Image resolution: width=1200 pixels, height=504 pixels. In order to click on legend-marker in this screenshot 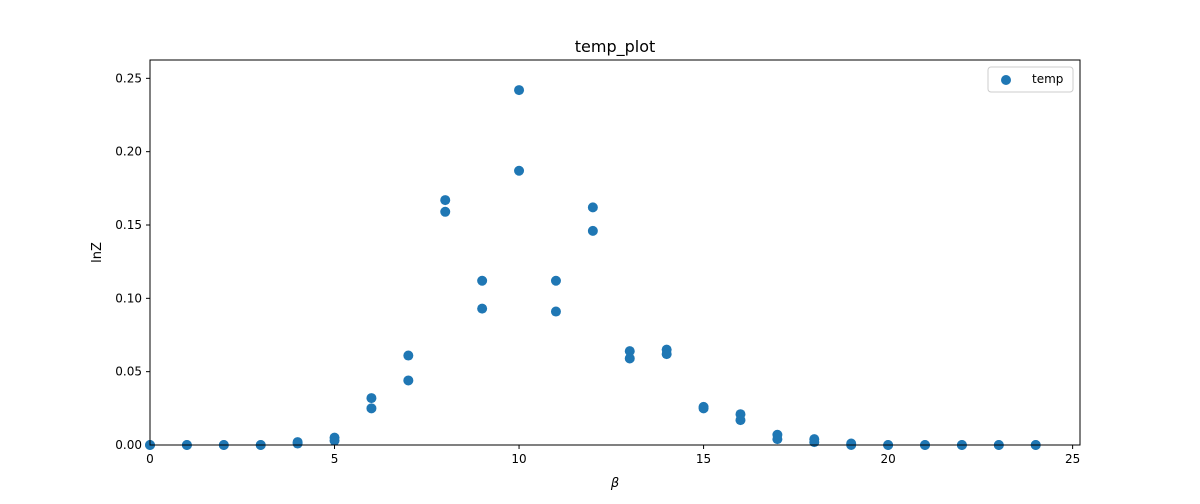, I will do `click(1006, 80)`.